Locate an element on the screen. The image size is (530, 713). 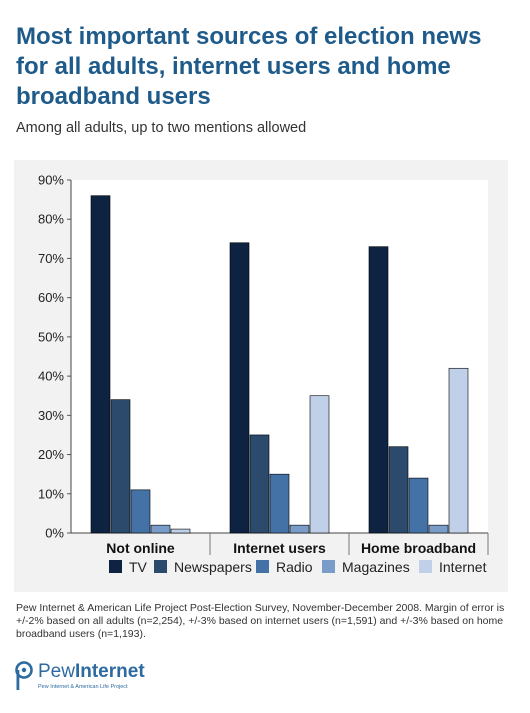
logo-word-light: Pew is located at coordinates (56, 671).